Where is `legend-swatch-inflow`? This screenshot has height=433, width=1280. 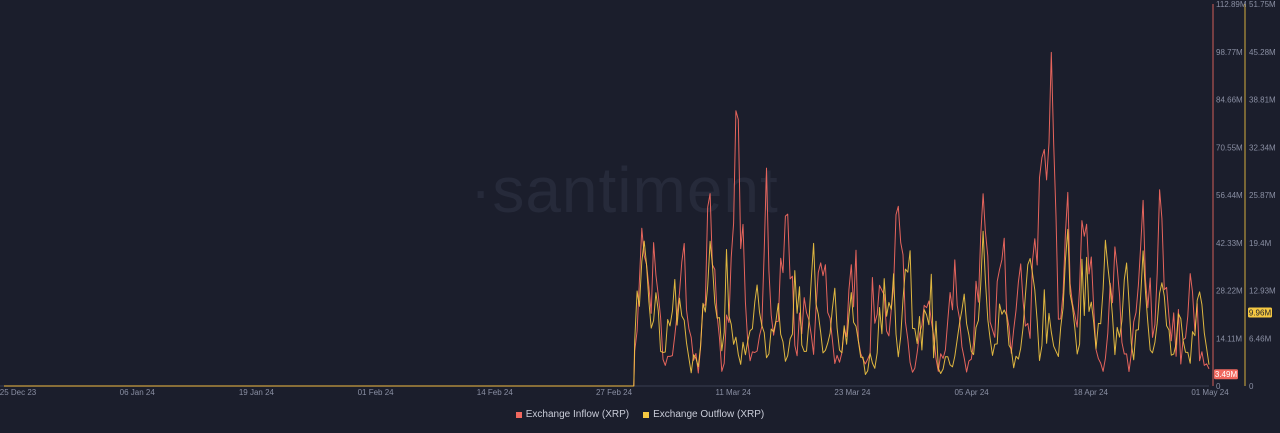
legend-swatch-inflow is located at coordinates (518, 414).